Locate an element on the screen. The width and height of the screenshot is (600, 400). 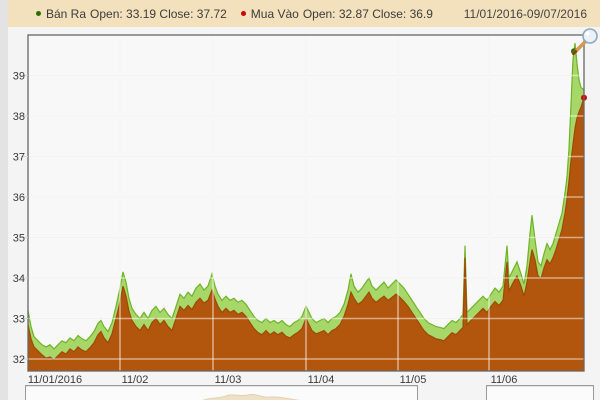
x-axis-label: 11/05 is located at coordinates (413, 380).